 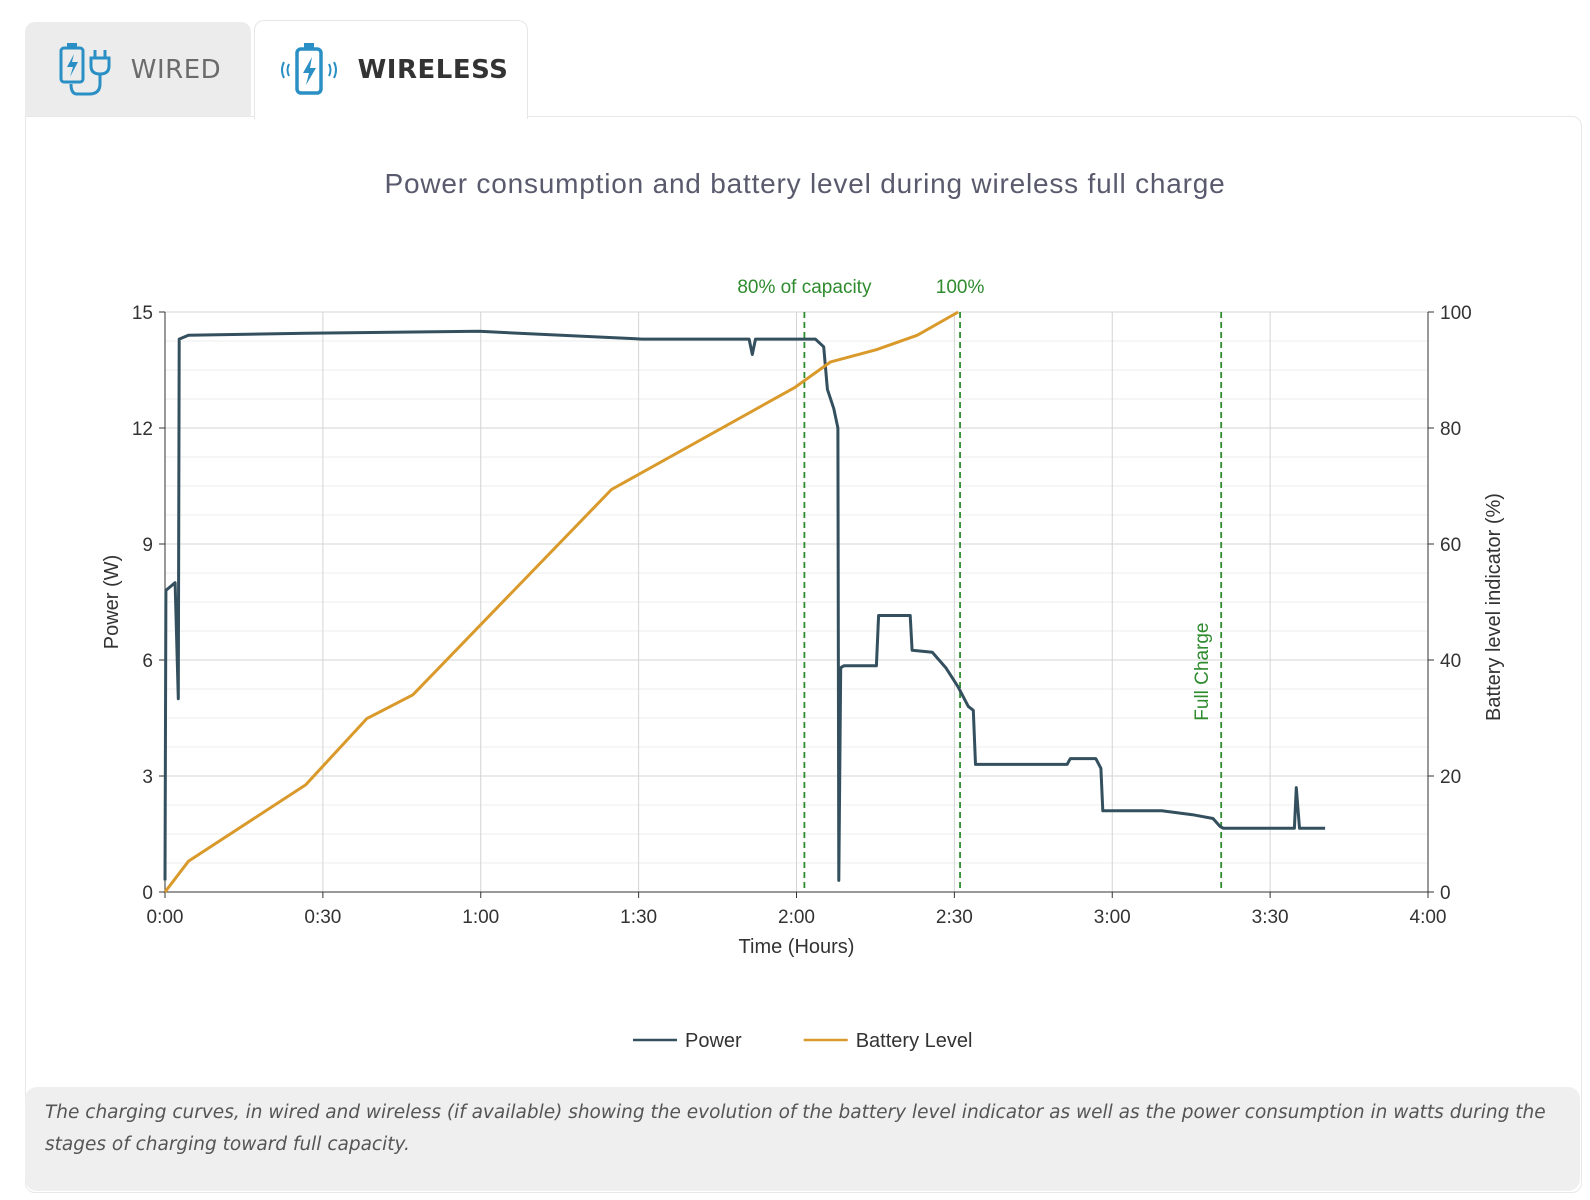 What do you see at coordinates (1456, 313) in the screenshot?
I see `y2-tick-label: 100` at bounding box center [1456, 313].